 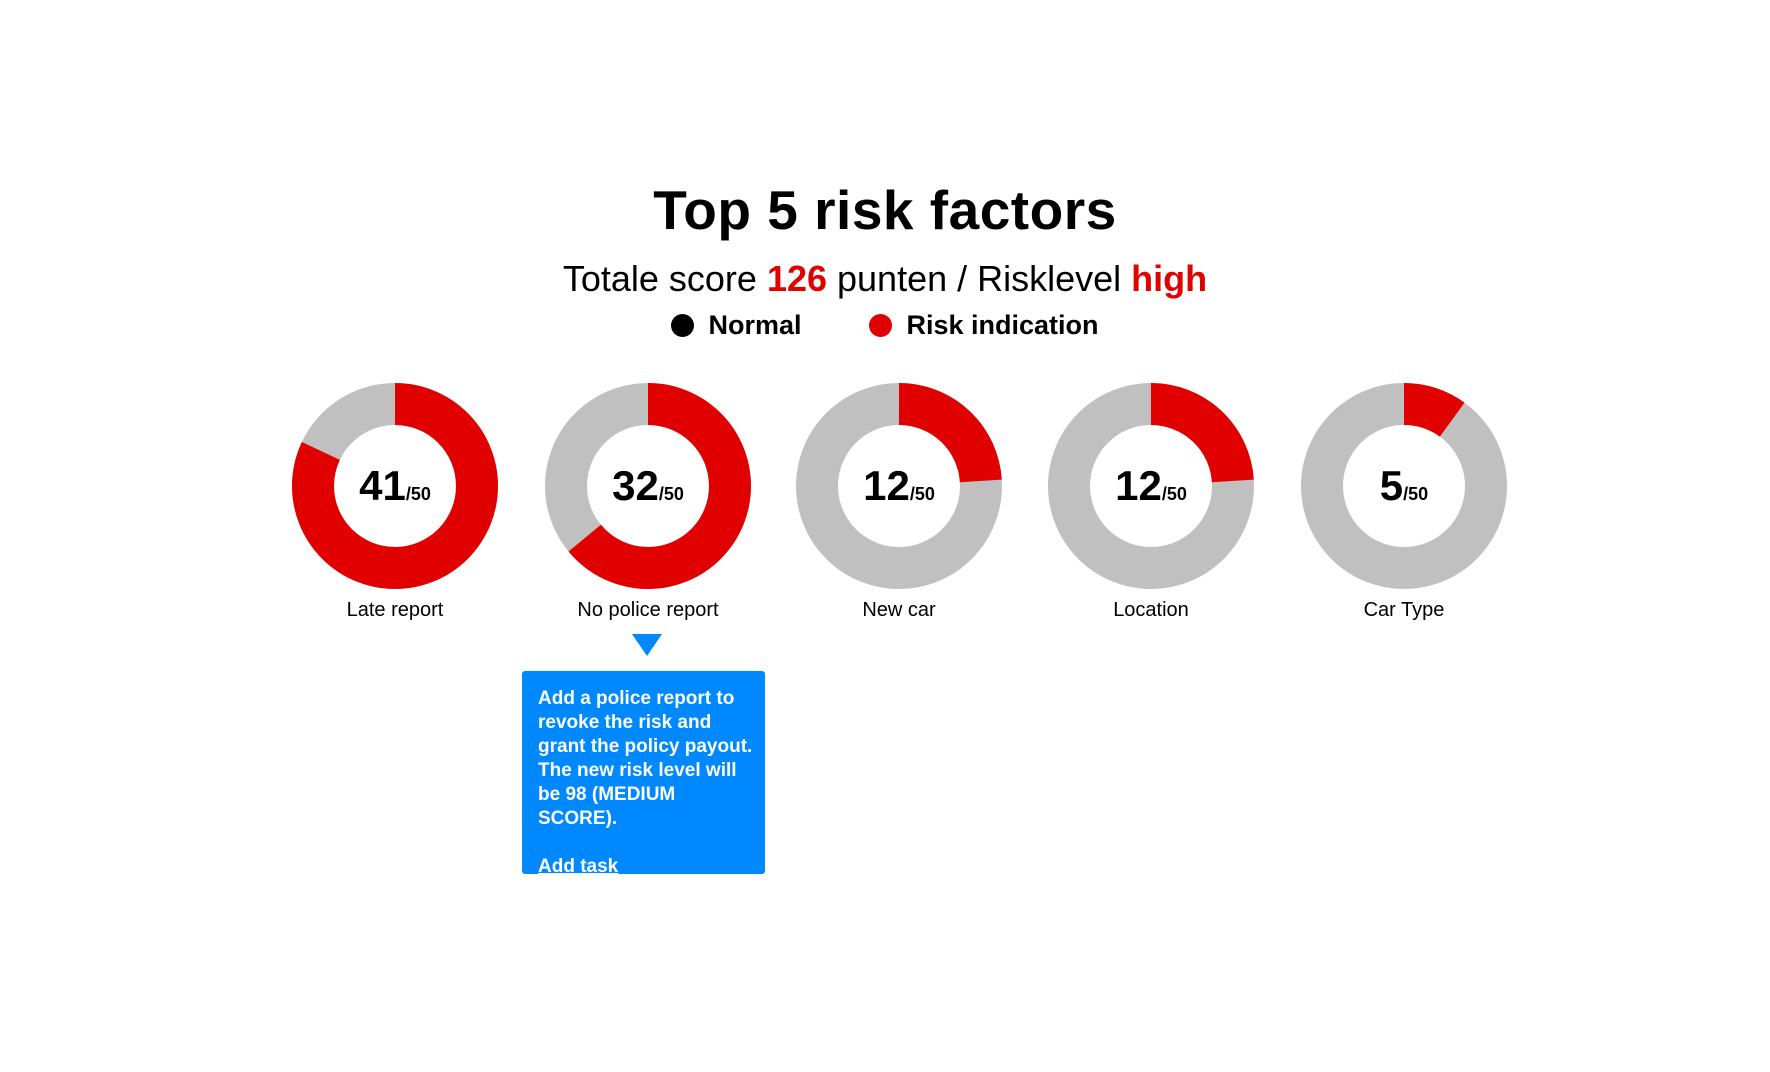 I want to click on donut-max-no-police-report: /50, so click(x=671, y=494).